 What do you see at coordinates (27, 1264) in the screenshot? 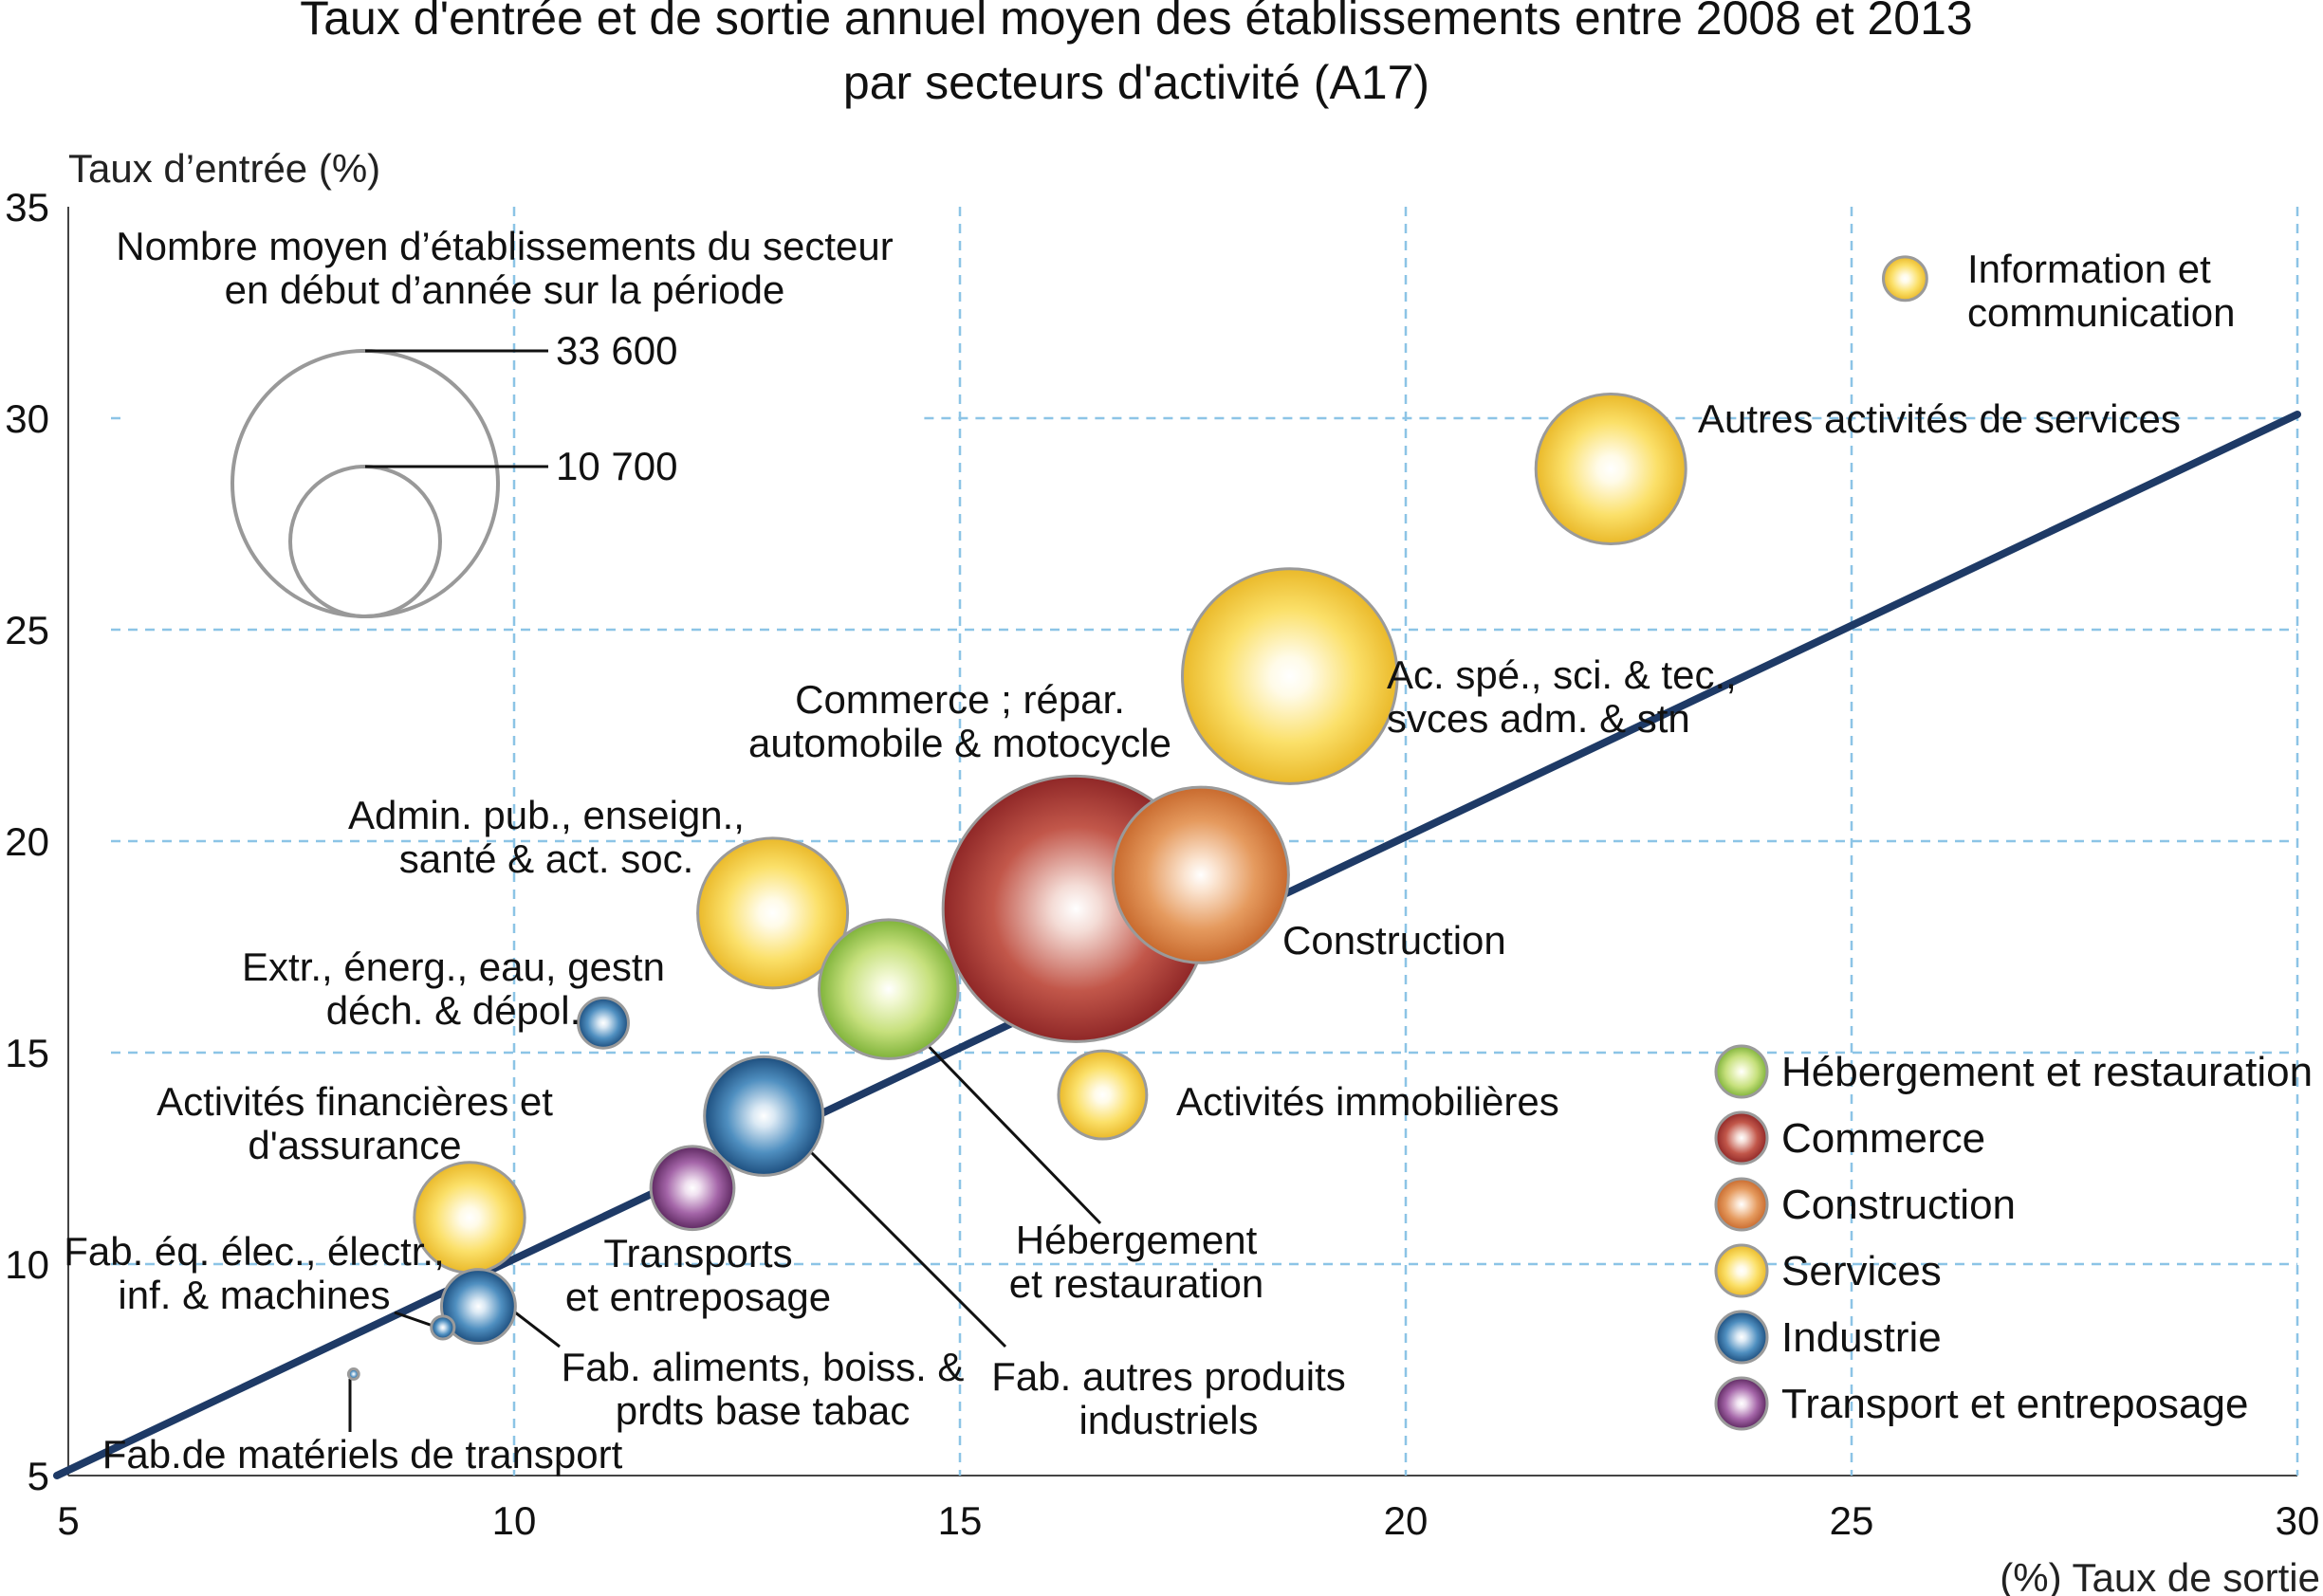
I see `y-tick-label: 10` at bounding box center [27, 1264].